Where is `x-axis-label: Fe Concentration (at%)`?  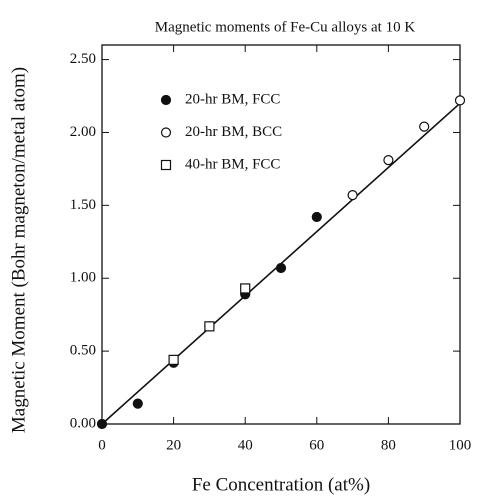 x-axis-label: Fe Concentration (at%) is located at coordinates (281, 484).